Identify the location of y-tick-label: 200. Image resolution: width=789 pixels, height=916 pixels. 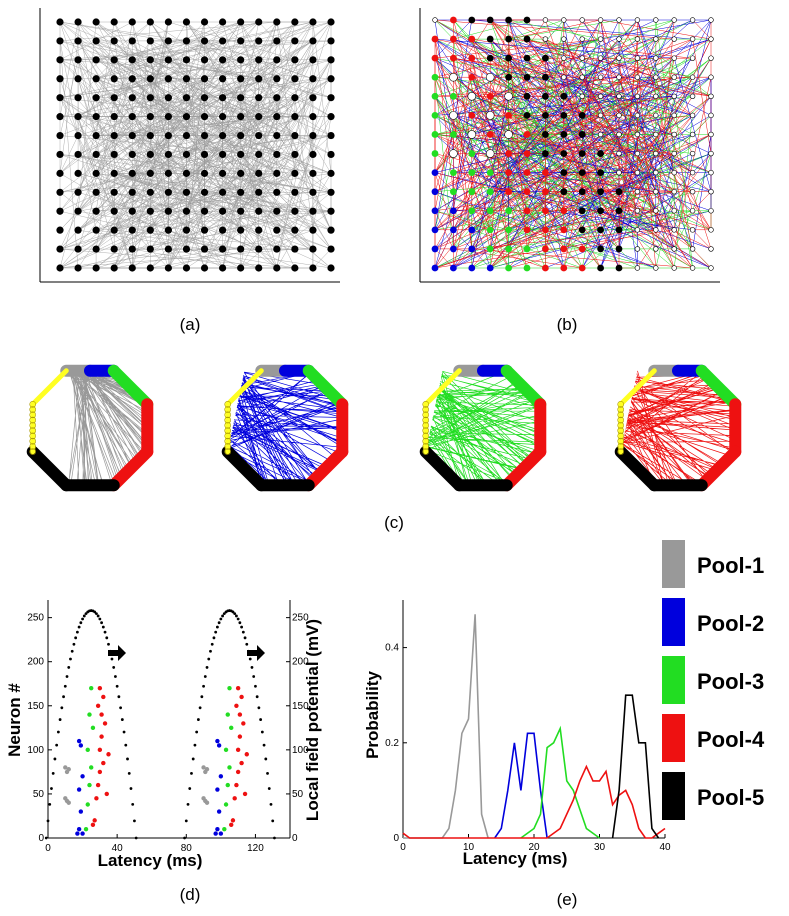
(35, 662).